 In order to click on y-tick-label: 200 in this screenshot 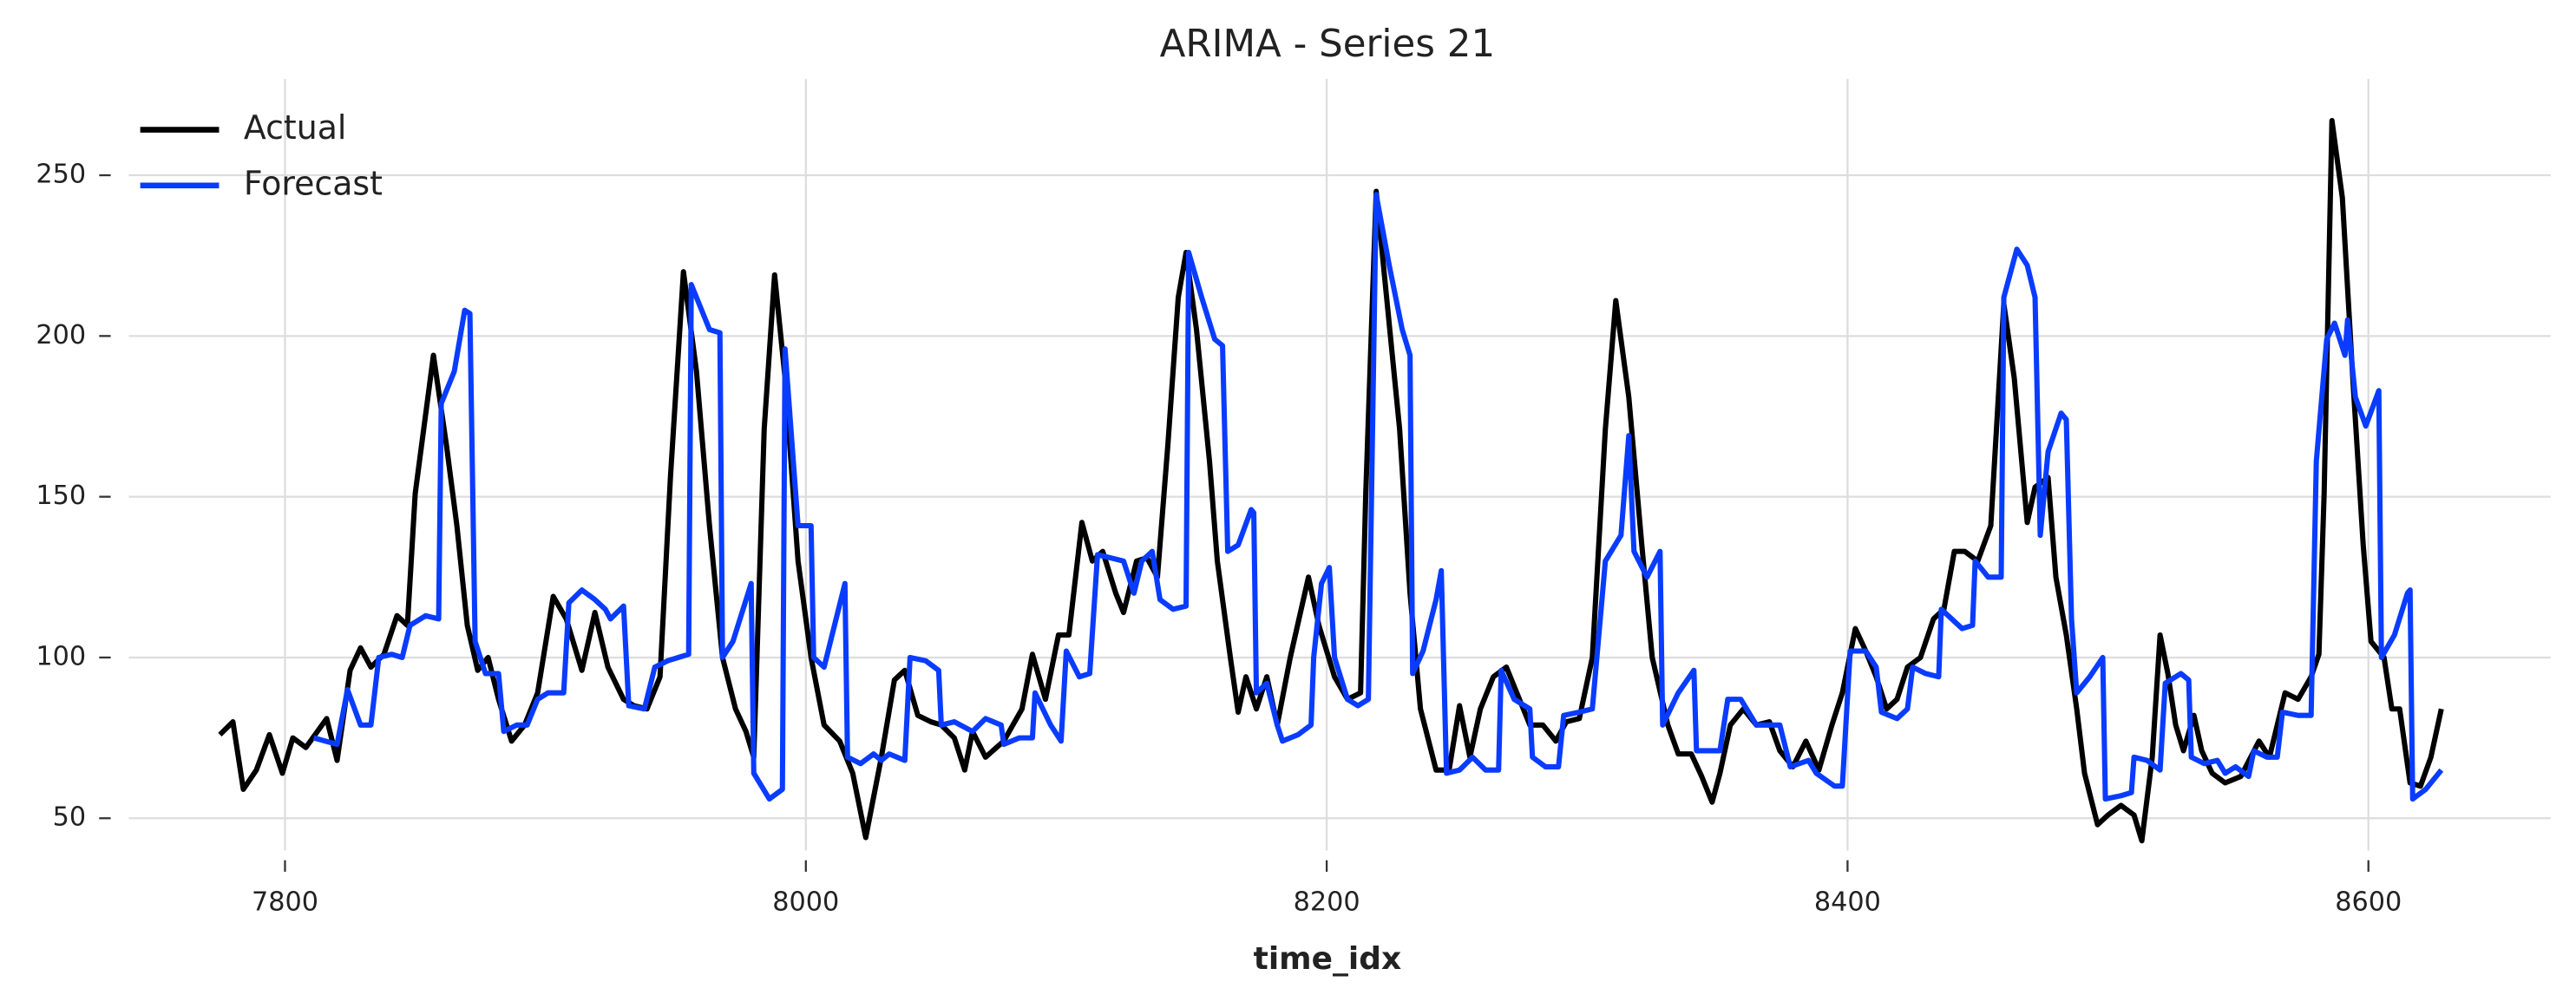, I will do `click(61, 335)`.